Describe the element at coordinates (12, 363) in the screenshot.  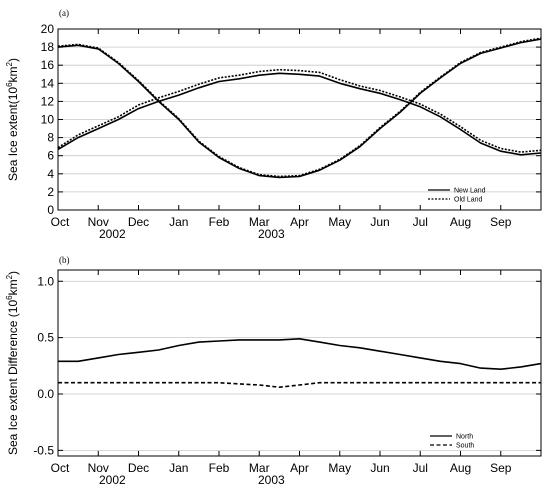
I see `y-axis-label: Sea Ice extent Difference (106km2)` at that location.